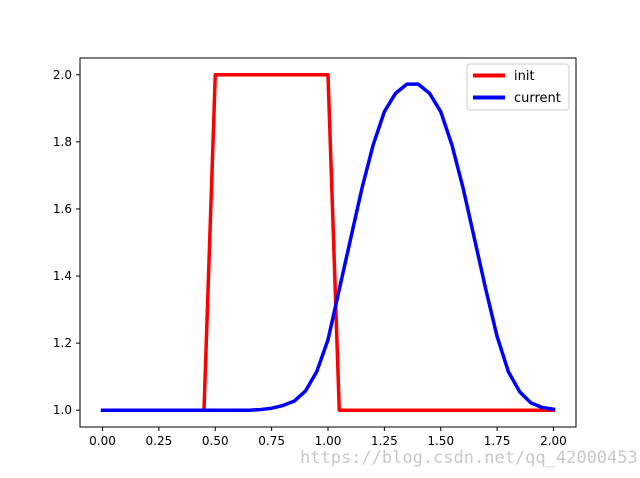 The image size is (640, 478). Describe the element at coordinates (518, 87) in the screenshot. I see `legend: init current` at that location.